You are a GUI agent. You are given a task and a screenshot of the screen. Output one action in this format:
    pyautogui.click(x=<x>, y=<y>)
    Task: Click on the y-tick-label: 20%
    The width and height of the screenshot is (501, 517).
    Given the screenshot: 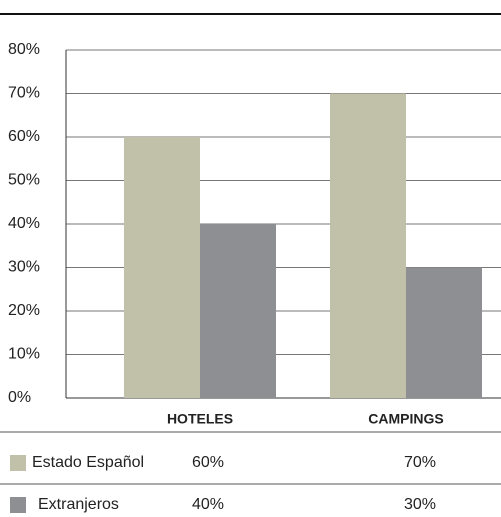 What is the action you would take?
    pyautogui.click(x=24, y=310)
    